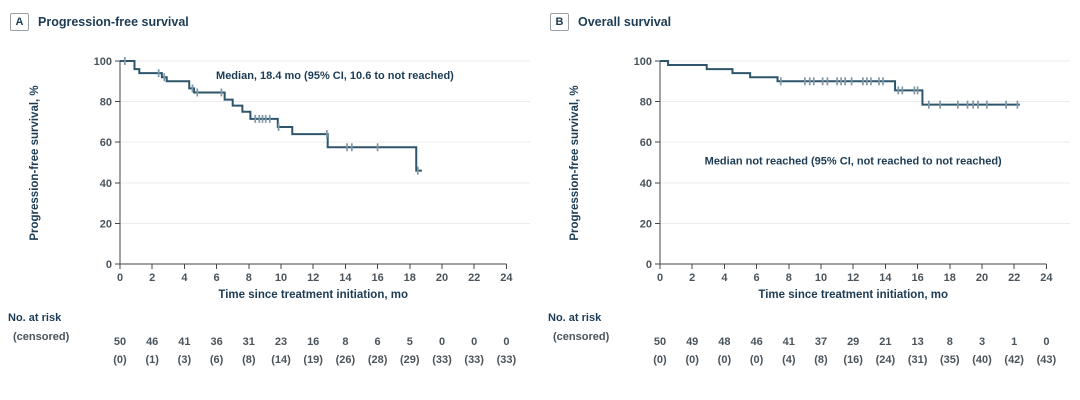 This screenshot has width=1080, height=400. Describe the element at coordinates (1047, 360) in the screenshot. I see `censored-count: (43)` at that location.